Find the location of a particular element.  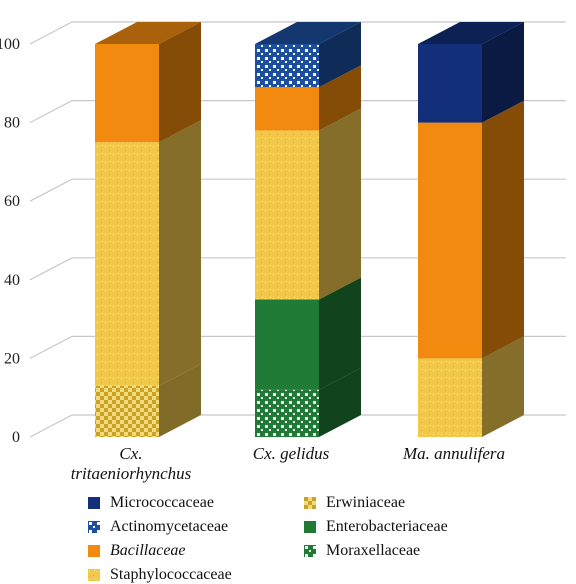

legend-label: Erwiniaceae is located at coordinates (366, 502).